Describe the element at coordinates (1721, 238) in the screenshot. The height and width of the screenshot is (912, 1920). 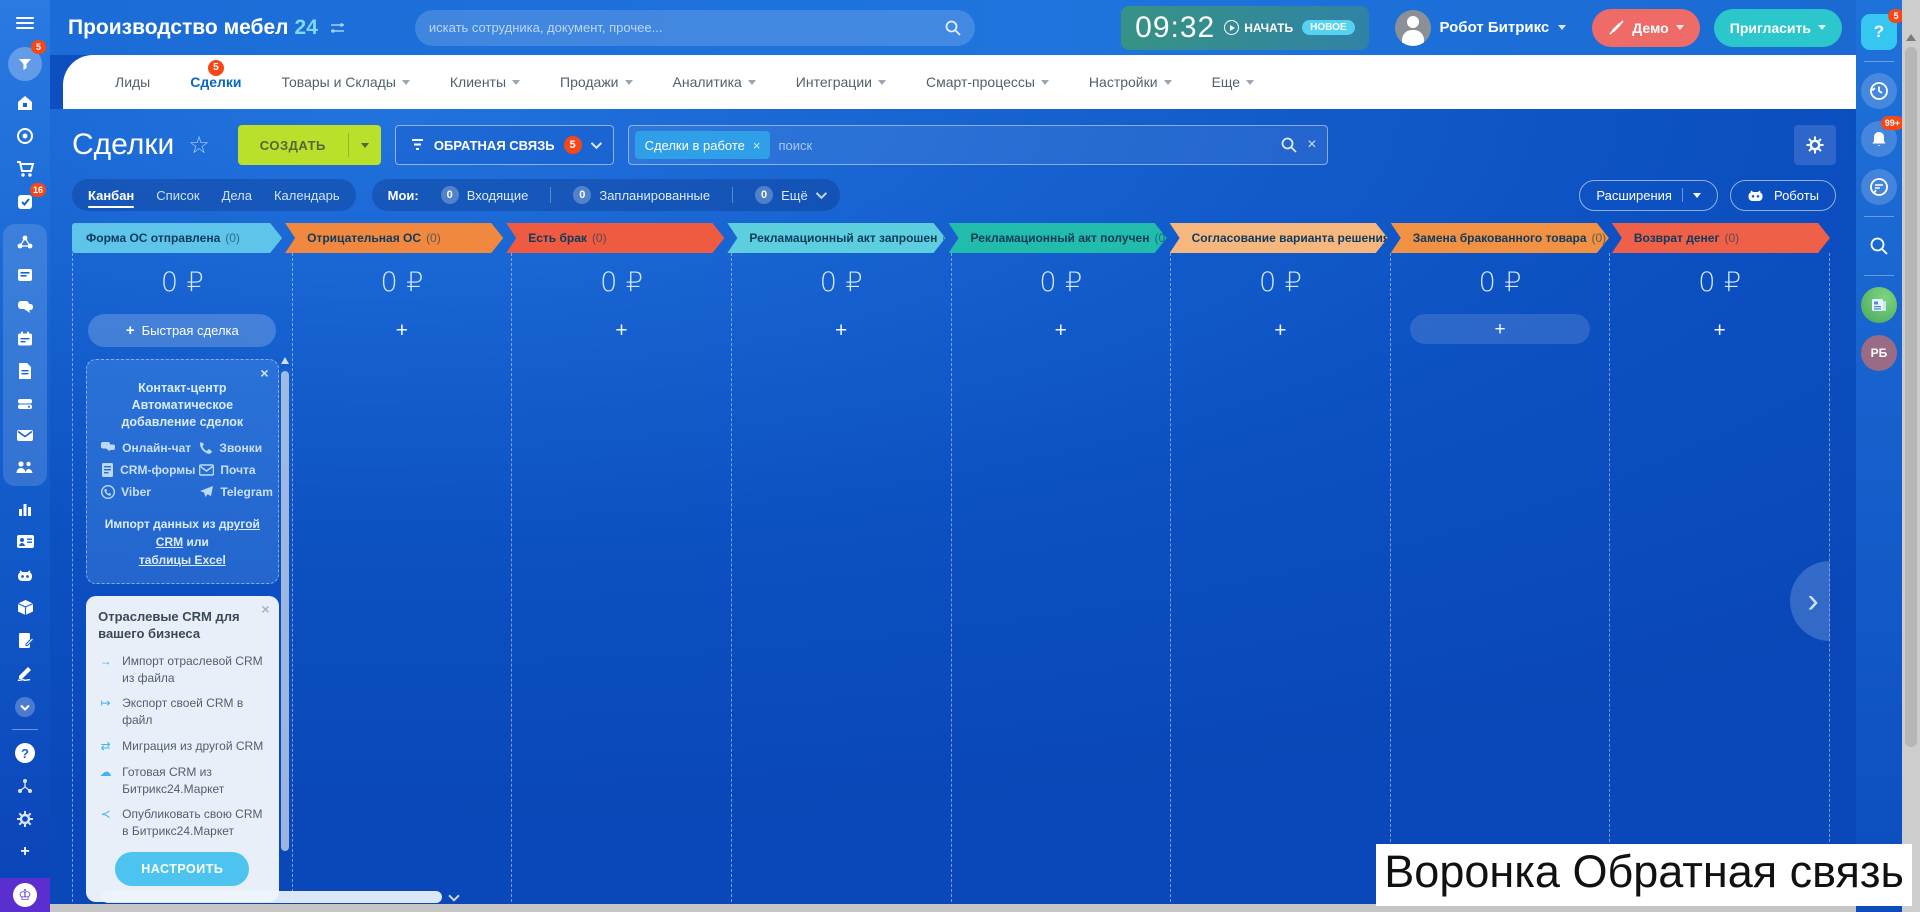
I see `stage-header: Возврат денег (0)` at that location.